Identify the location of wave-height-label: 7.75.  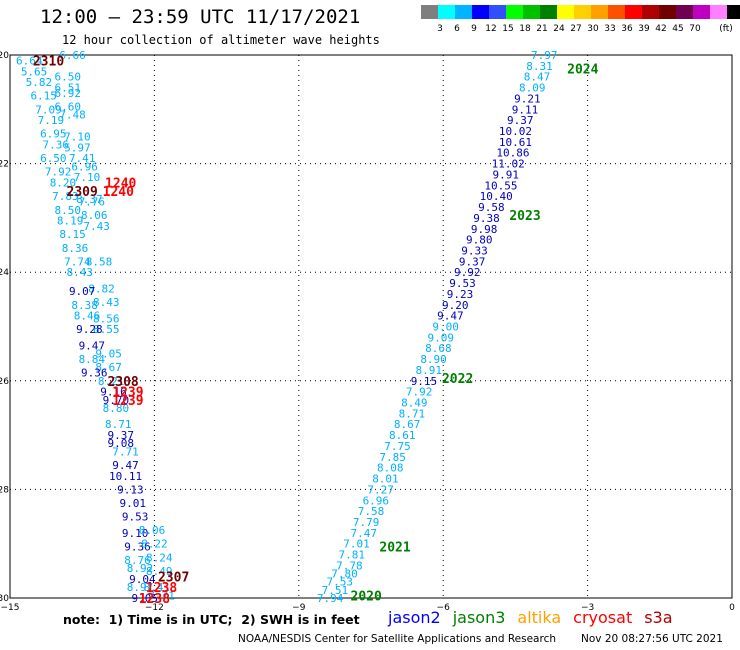
(397, 446).